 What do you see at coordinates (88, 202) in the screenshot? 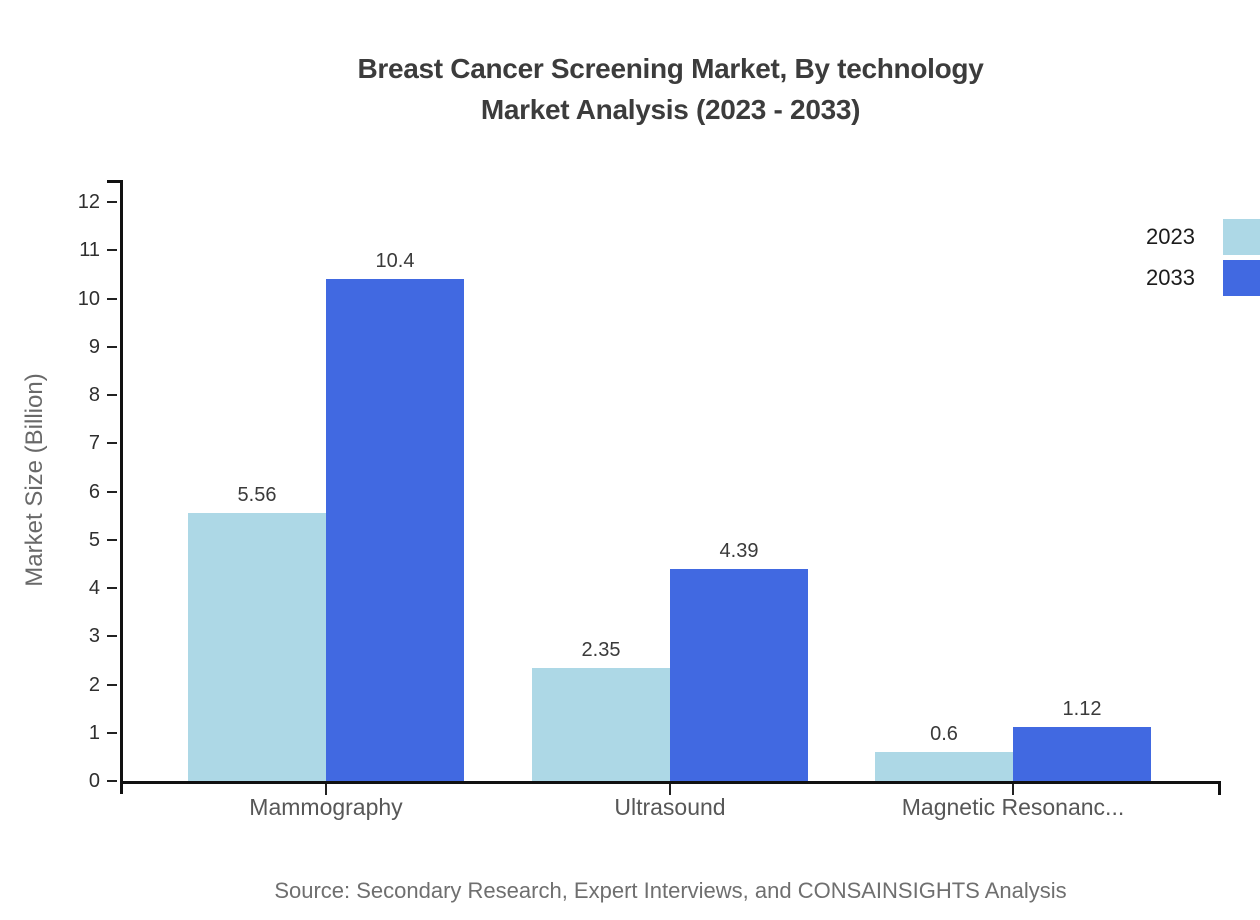
I see `y-tick-label-12: 12` at bounding box center [88, 202].